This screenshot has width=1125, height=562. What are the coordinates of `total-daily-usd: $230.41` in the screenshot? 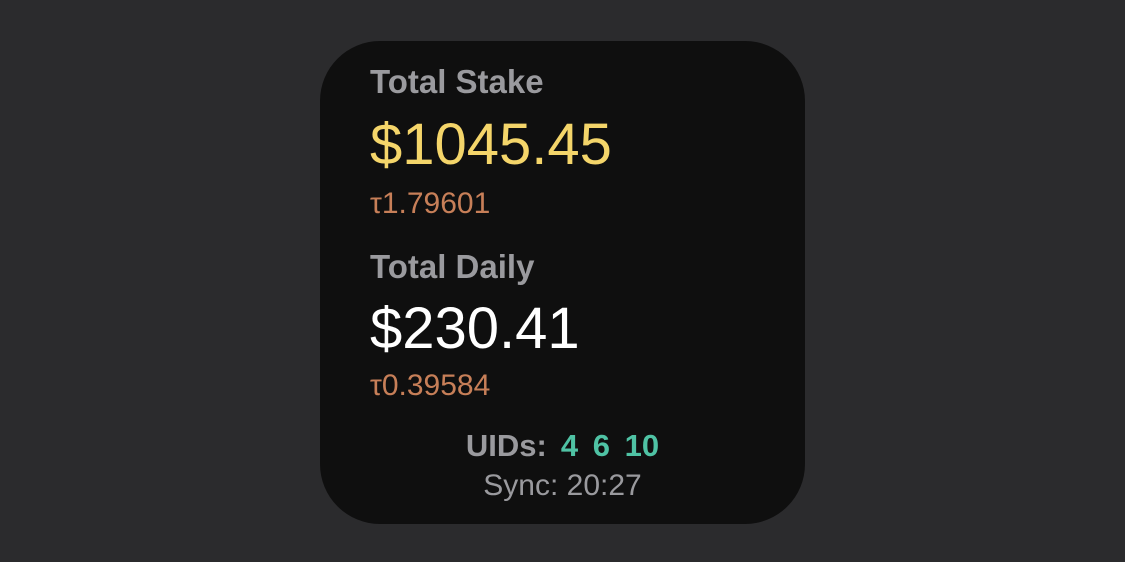 It's located at (475, 328).